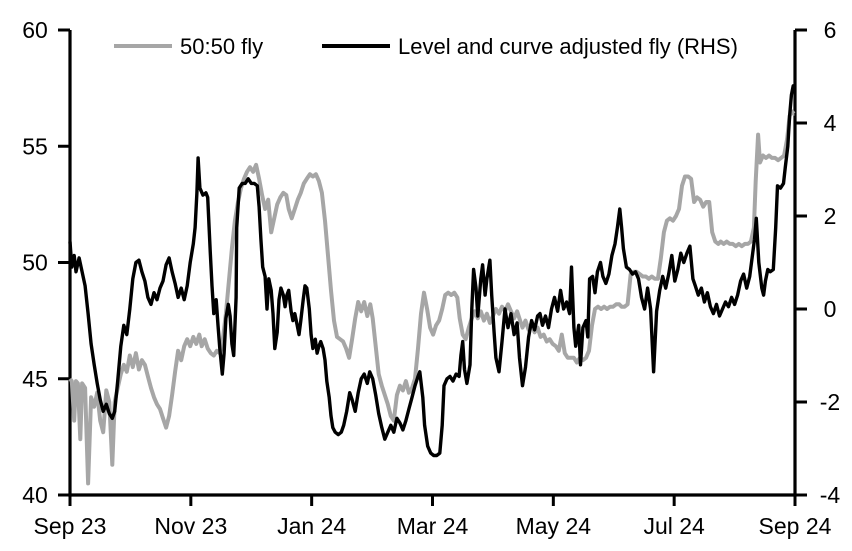 The image size is (852, 551). I want to click on right-axis-ticks: -4 -2 0 2 4 6, so click(817, 262).